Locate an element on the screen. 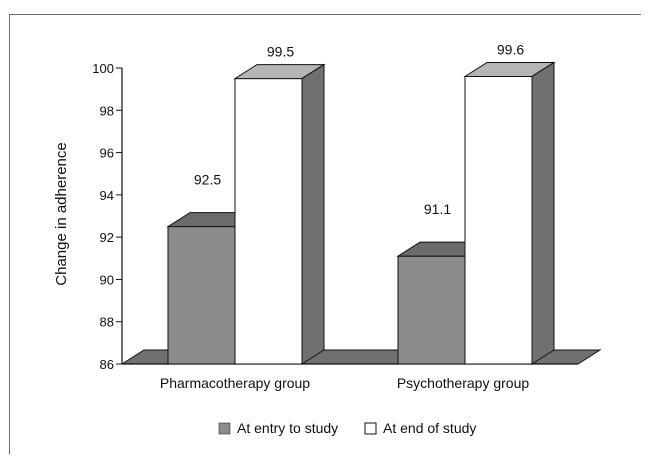  data-label-1-1: 99.6 is located at coordinates (510, 49).